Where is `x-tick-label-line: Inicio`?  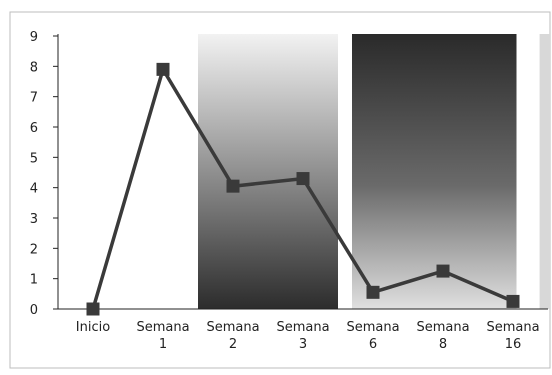 x-tick-label-line: Inicio is located at coordinates (93, 327).